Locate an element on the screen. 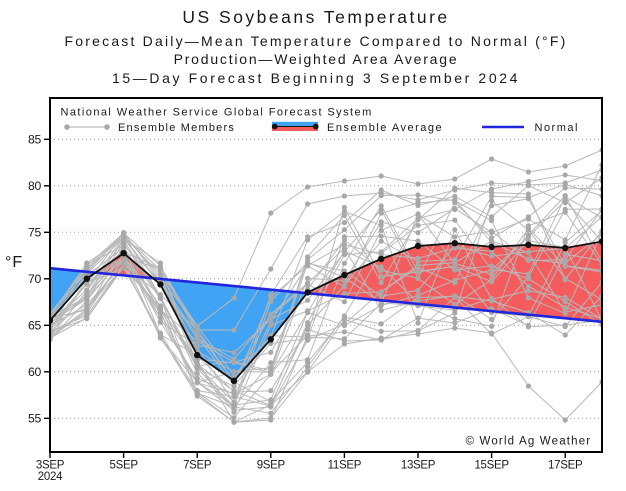 Image resolution: width=626 pixels, height=491 pixels. svg-text: Ensemble Members is located at coordinates (176, 128).